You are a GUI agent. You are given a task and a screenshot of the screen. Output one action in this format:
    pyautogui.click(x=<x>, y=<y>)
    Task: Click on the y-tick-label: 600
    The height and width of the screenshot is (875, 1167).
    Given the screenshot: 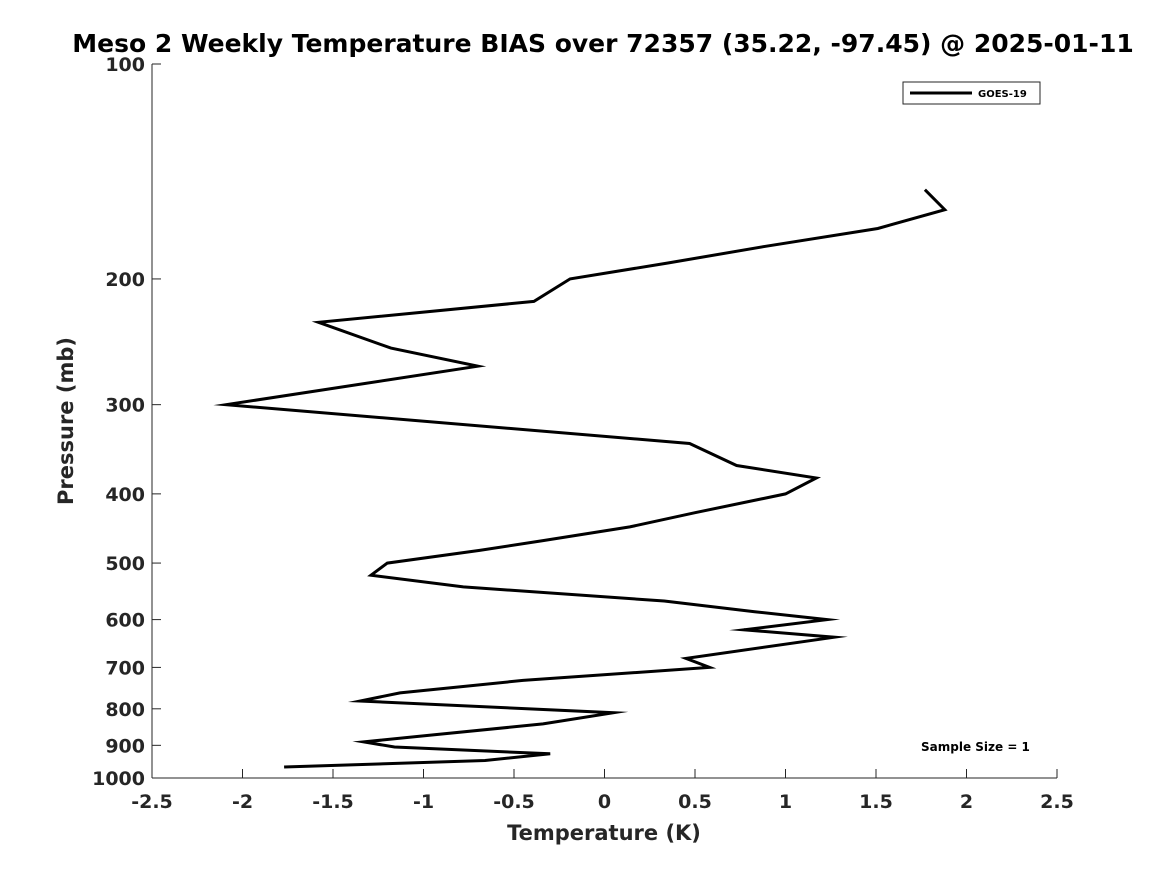 What is the action you would take?
    pyautogui.click(x=125, y=621)
    